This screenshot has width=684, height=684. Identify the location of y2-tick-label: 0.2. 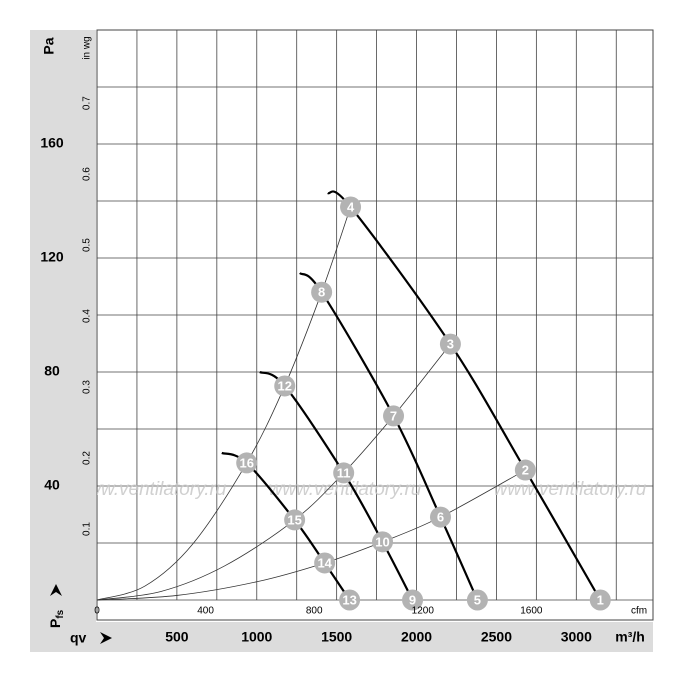
(87, 458).